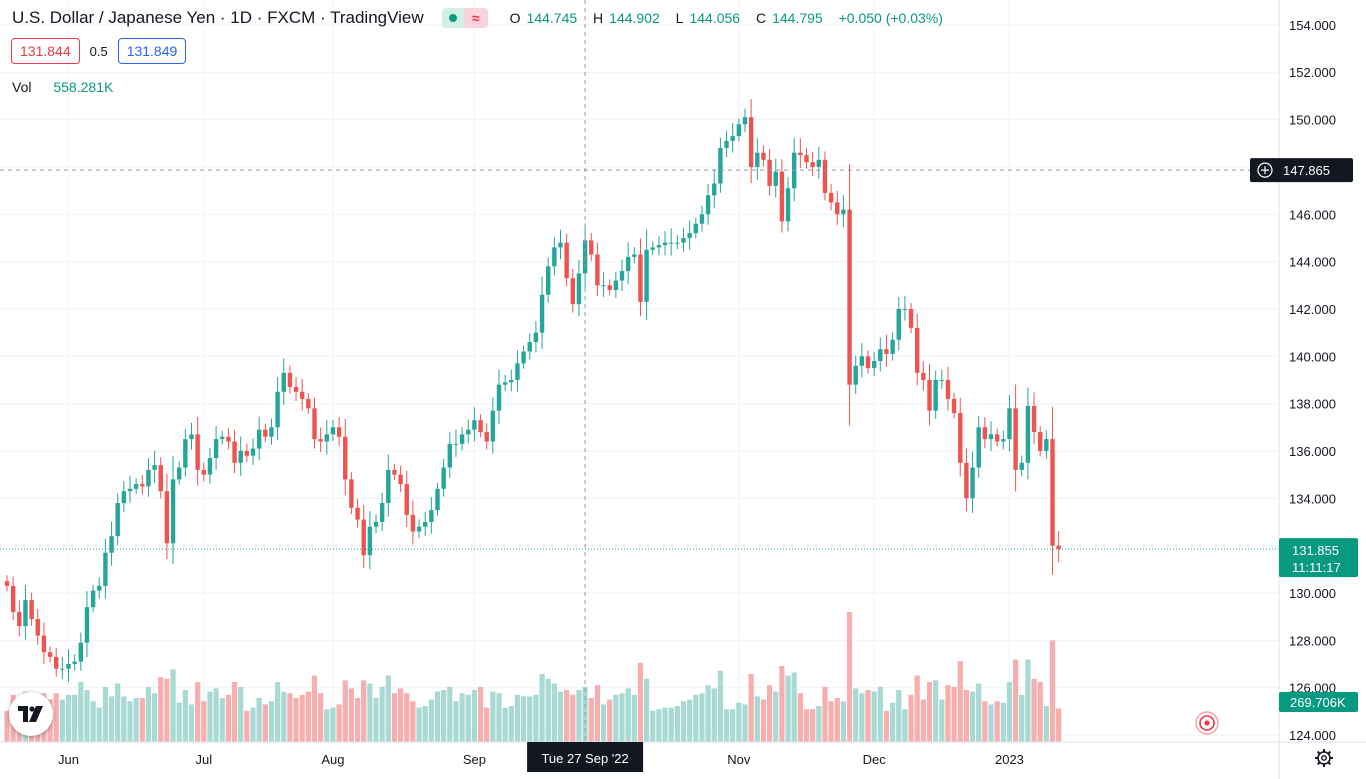 This screenshot has height=779, width=1366. Describe the element at coordinates (474, 759) in the screenshot. I see `time-tick-label: Sep` at that location.